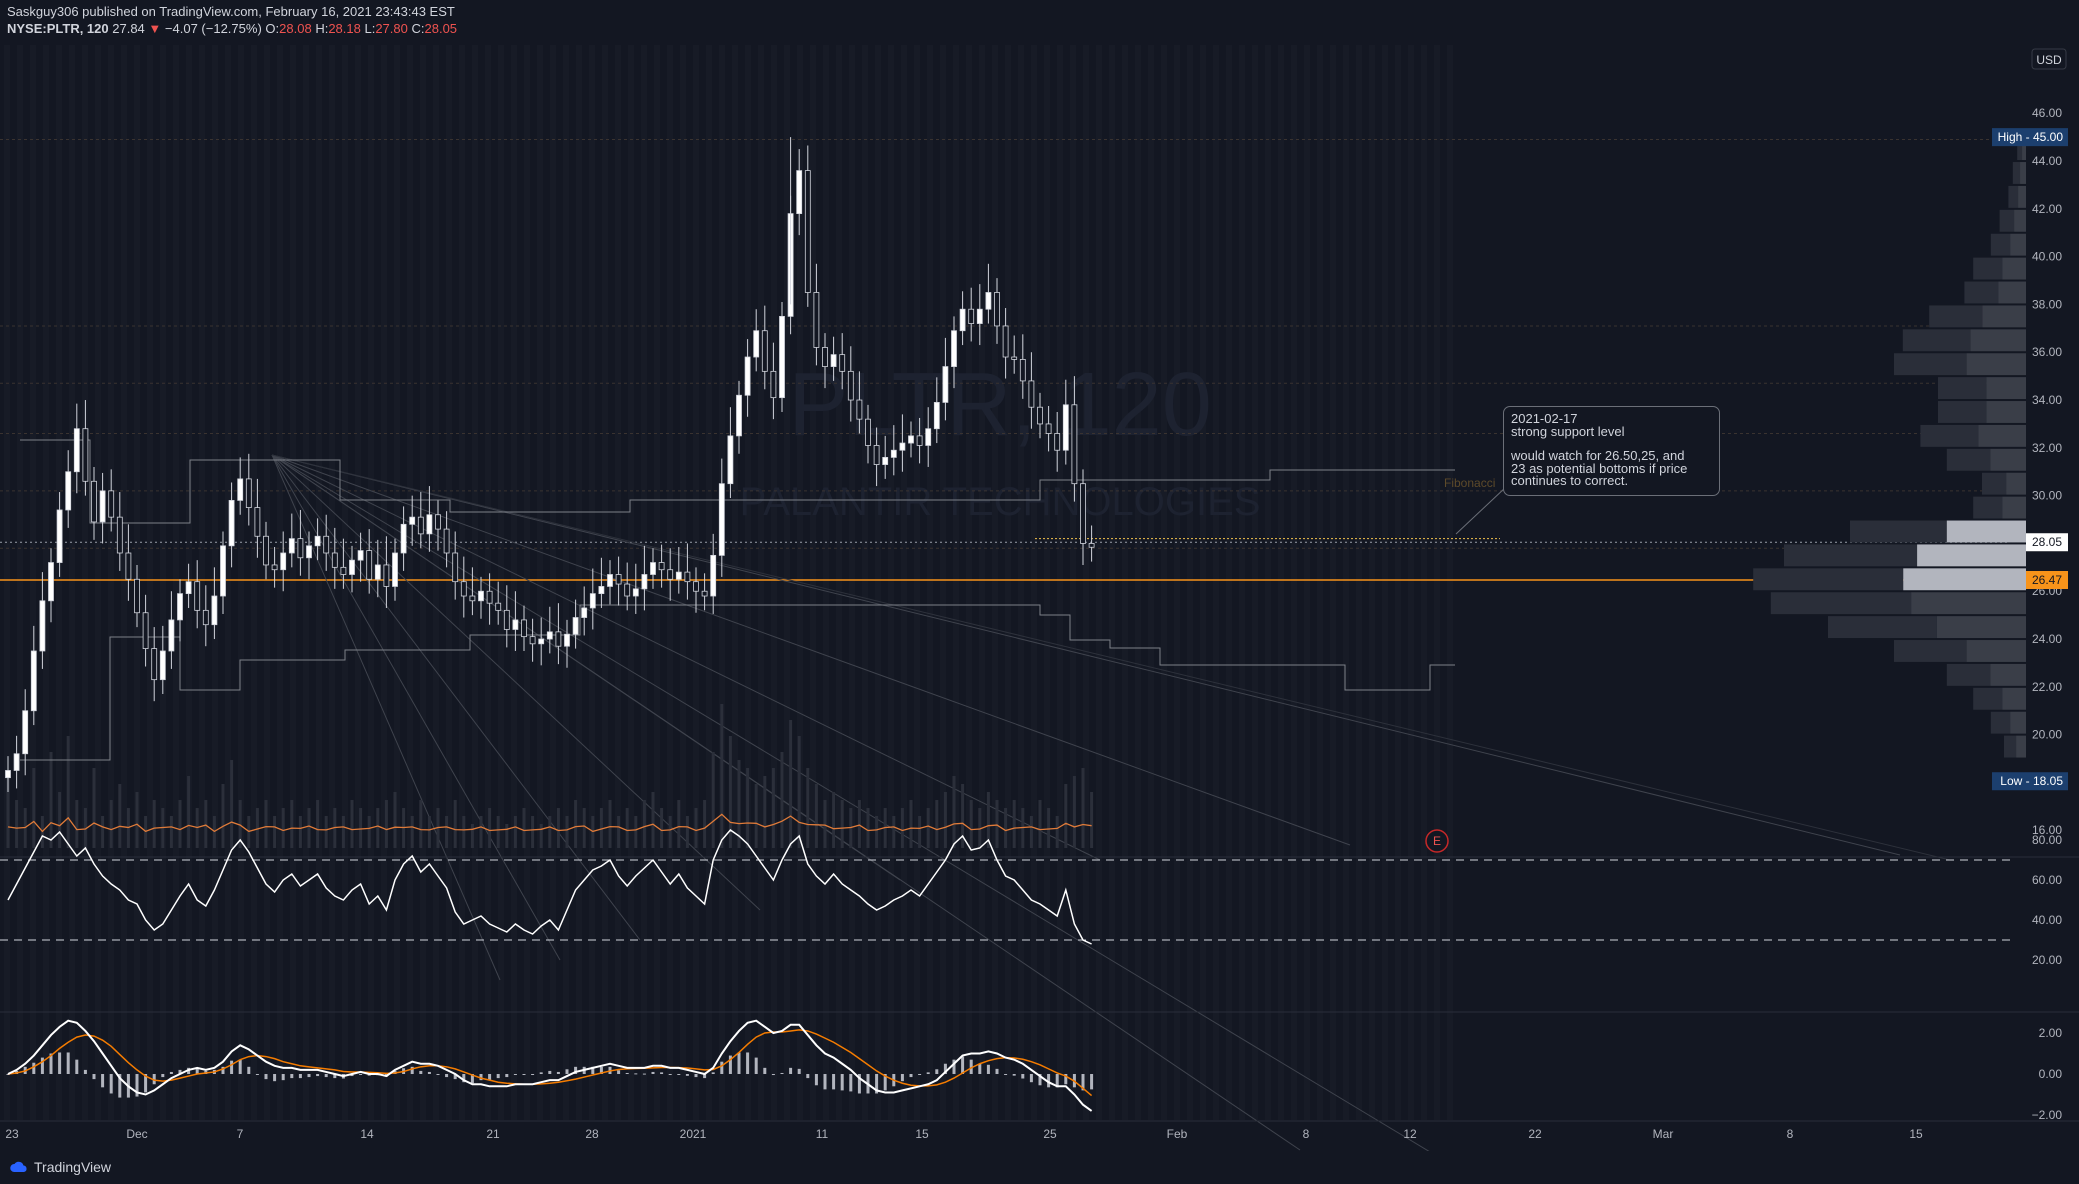 Image resolution: width=2079 pixels, height=1184 pixels. What do you see at coordinates (2047, 830) in the screenshot?
I see `price-axis-label: 16.00` at bounding box center [2047, 830].